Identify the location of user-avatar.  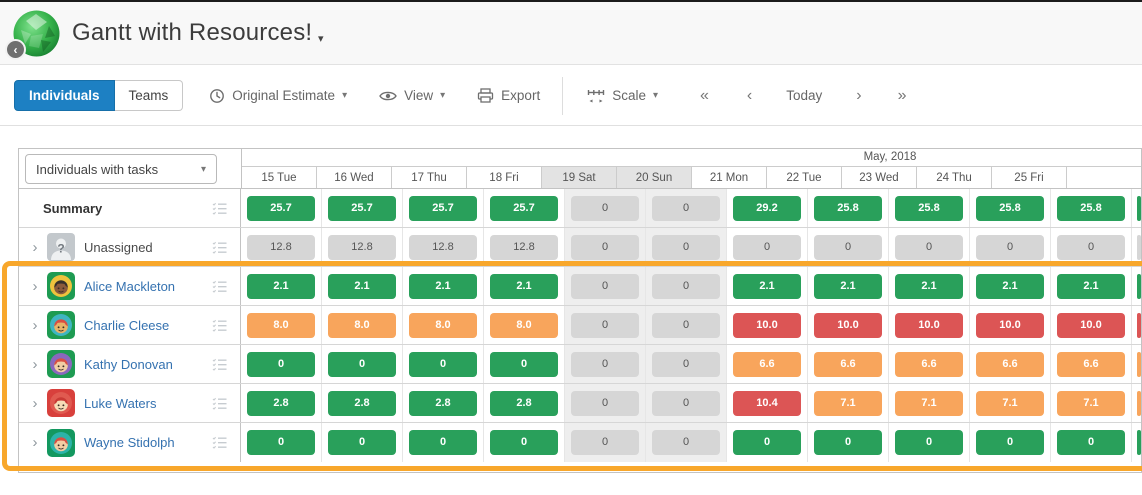
(61, 286).